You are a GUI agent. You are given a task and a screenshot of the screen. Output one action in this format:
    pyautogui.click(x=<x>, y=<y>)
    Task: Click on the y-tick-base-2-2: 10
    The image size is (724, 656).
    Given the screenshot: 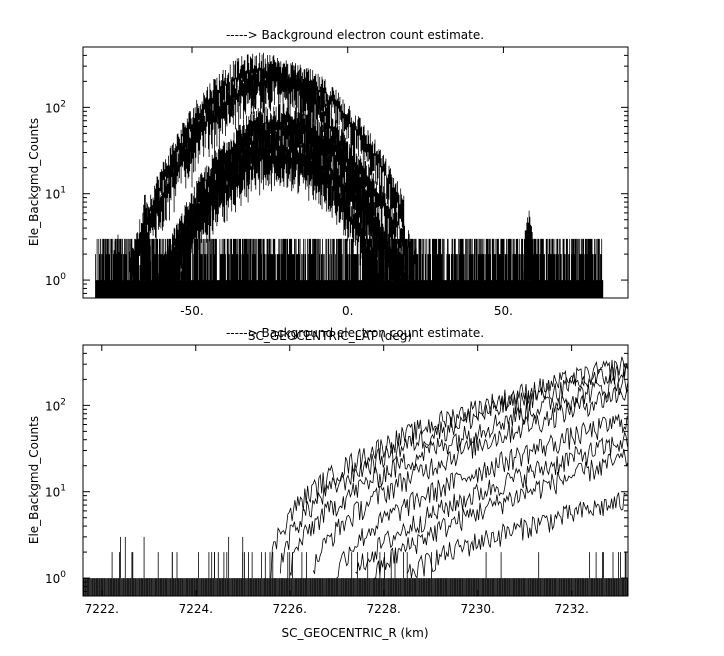 What is the action you would take?
    pyautogui.click(x=52, y=406)
    